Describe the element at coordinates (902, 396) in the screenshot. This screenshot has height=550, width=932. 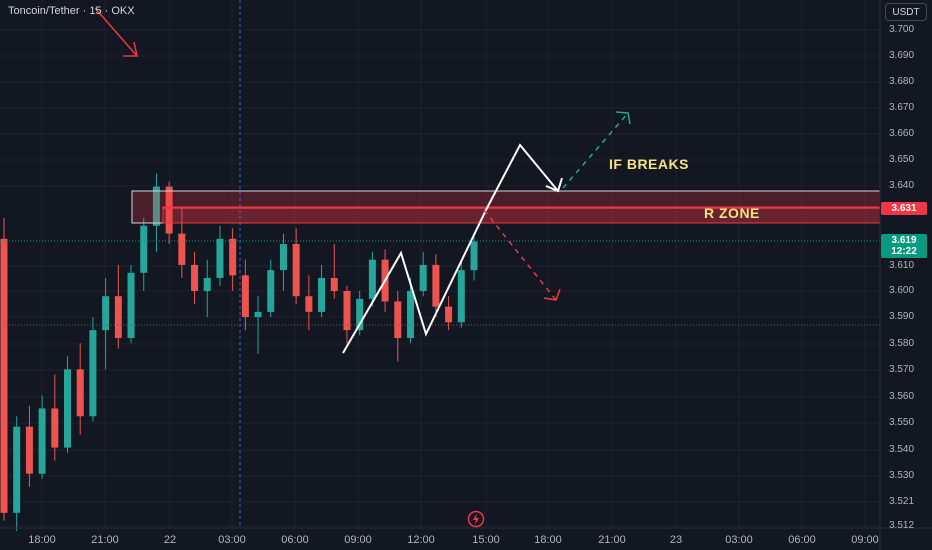
I see `price-axis-label: 3.560` at that location.